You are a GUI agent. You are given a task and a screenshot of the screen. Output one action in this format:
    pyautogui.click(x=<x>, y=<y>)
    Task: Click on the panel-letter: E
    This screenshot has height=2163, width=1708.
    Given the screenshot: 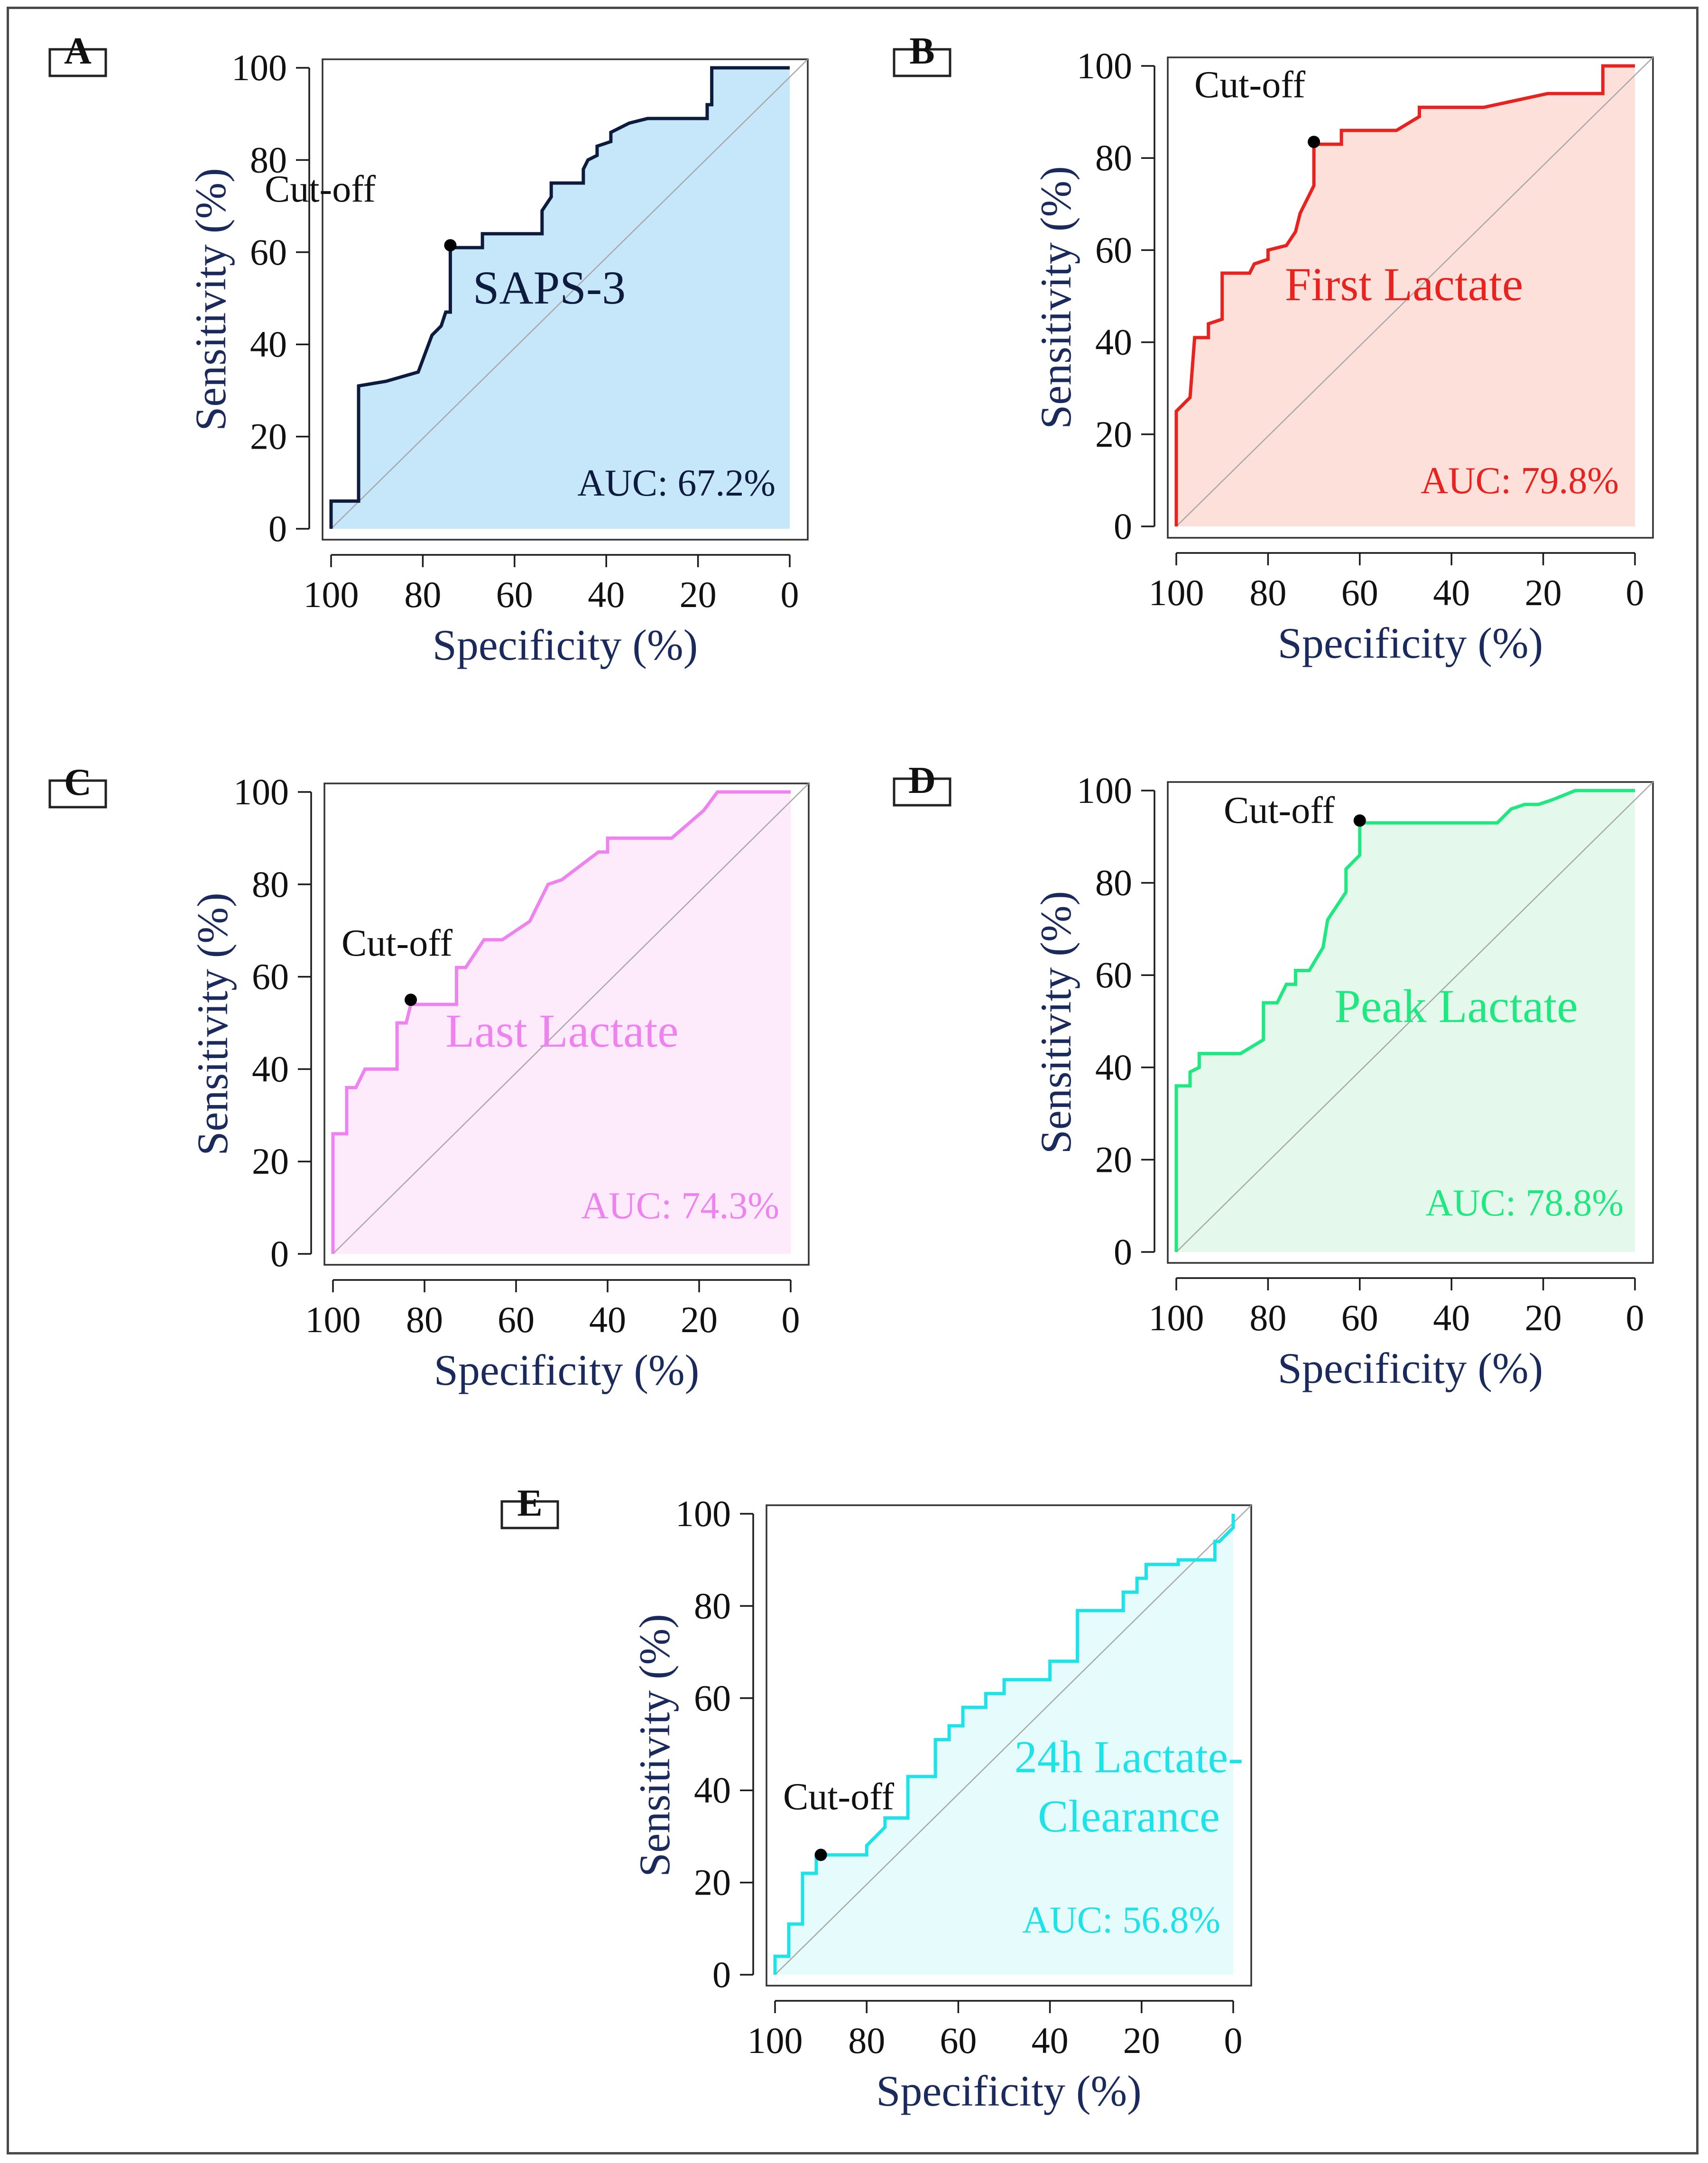 What is the action you would take?
    pyautogui.click(x=529, y=1503)
    